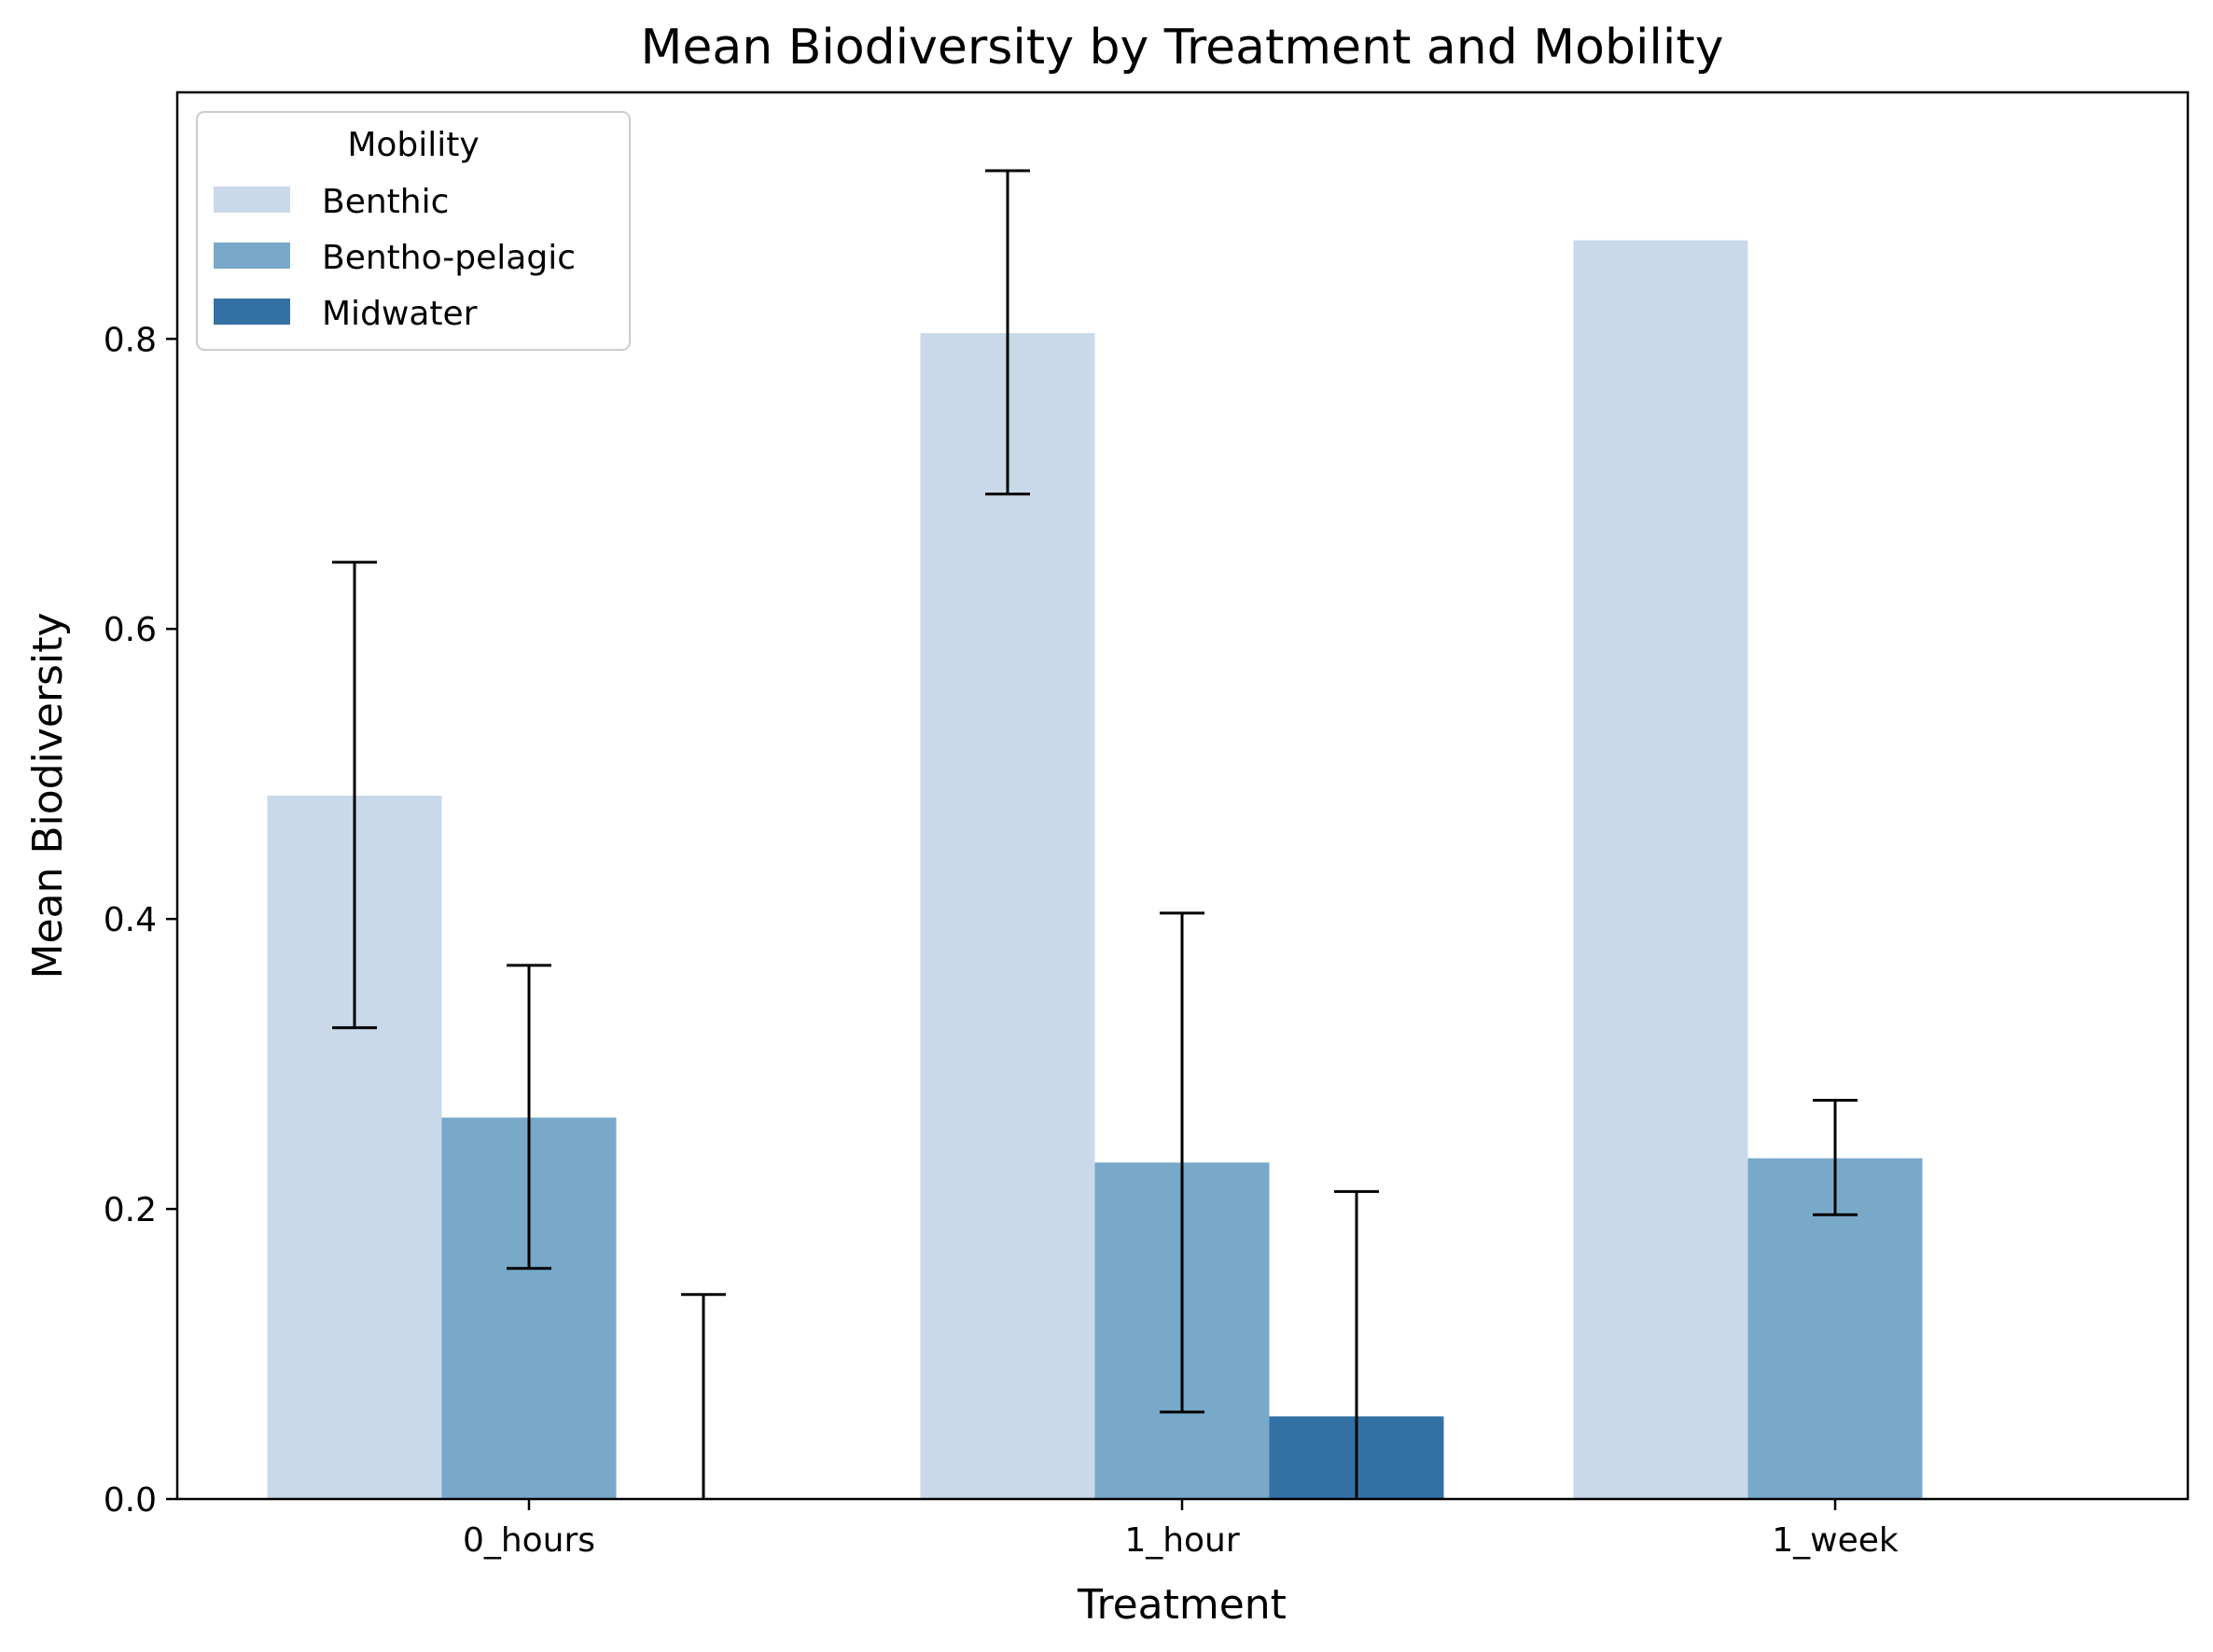 The image size is (2213, 1652). I want to click on y-axis: 0.0 0.2 0.4 0.6 0.8, so click(140, 921).